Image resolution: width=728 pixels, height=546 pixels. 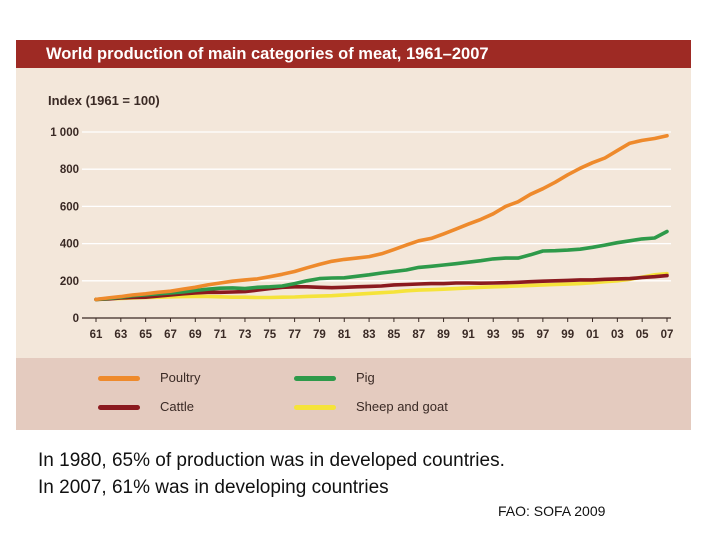 What do you see at coordinates (402, 406) in the screenshot?
I see `legend-label-sheep-goat: Sheep and goat` at bounding box center [402, 406].